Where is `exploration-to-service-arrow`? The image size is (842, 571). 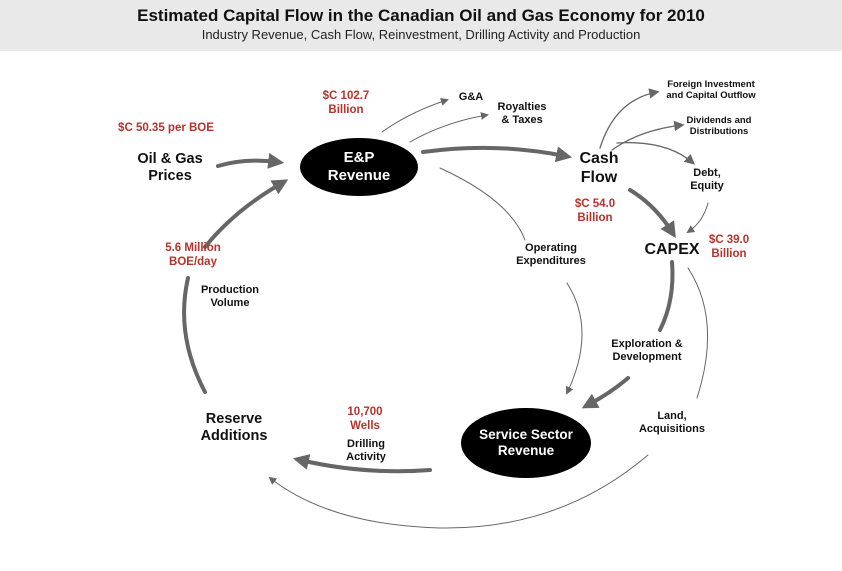 exploration-to-service-arrow is located at coordinates (605, 392).